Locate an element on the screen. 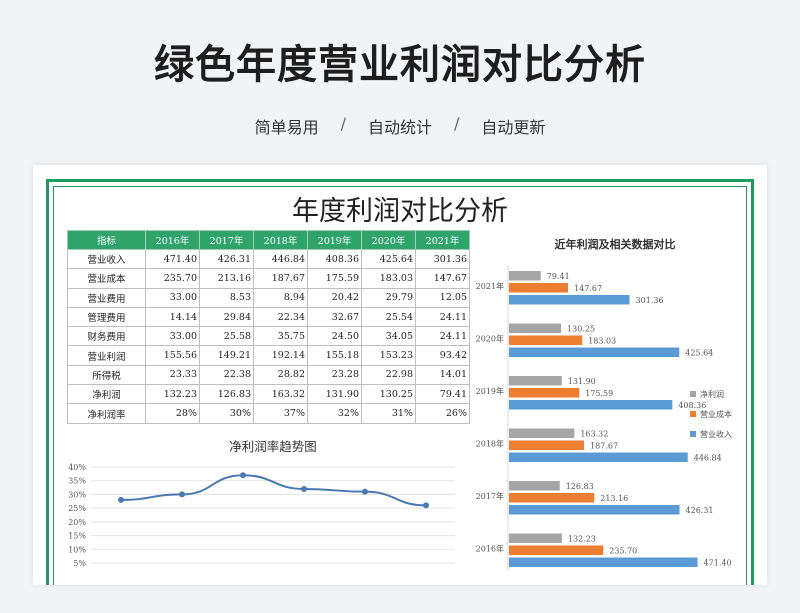  bar-value-label: 446.84 is located at coordinates (708, 458).